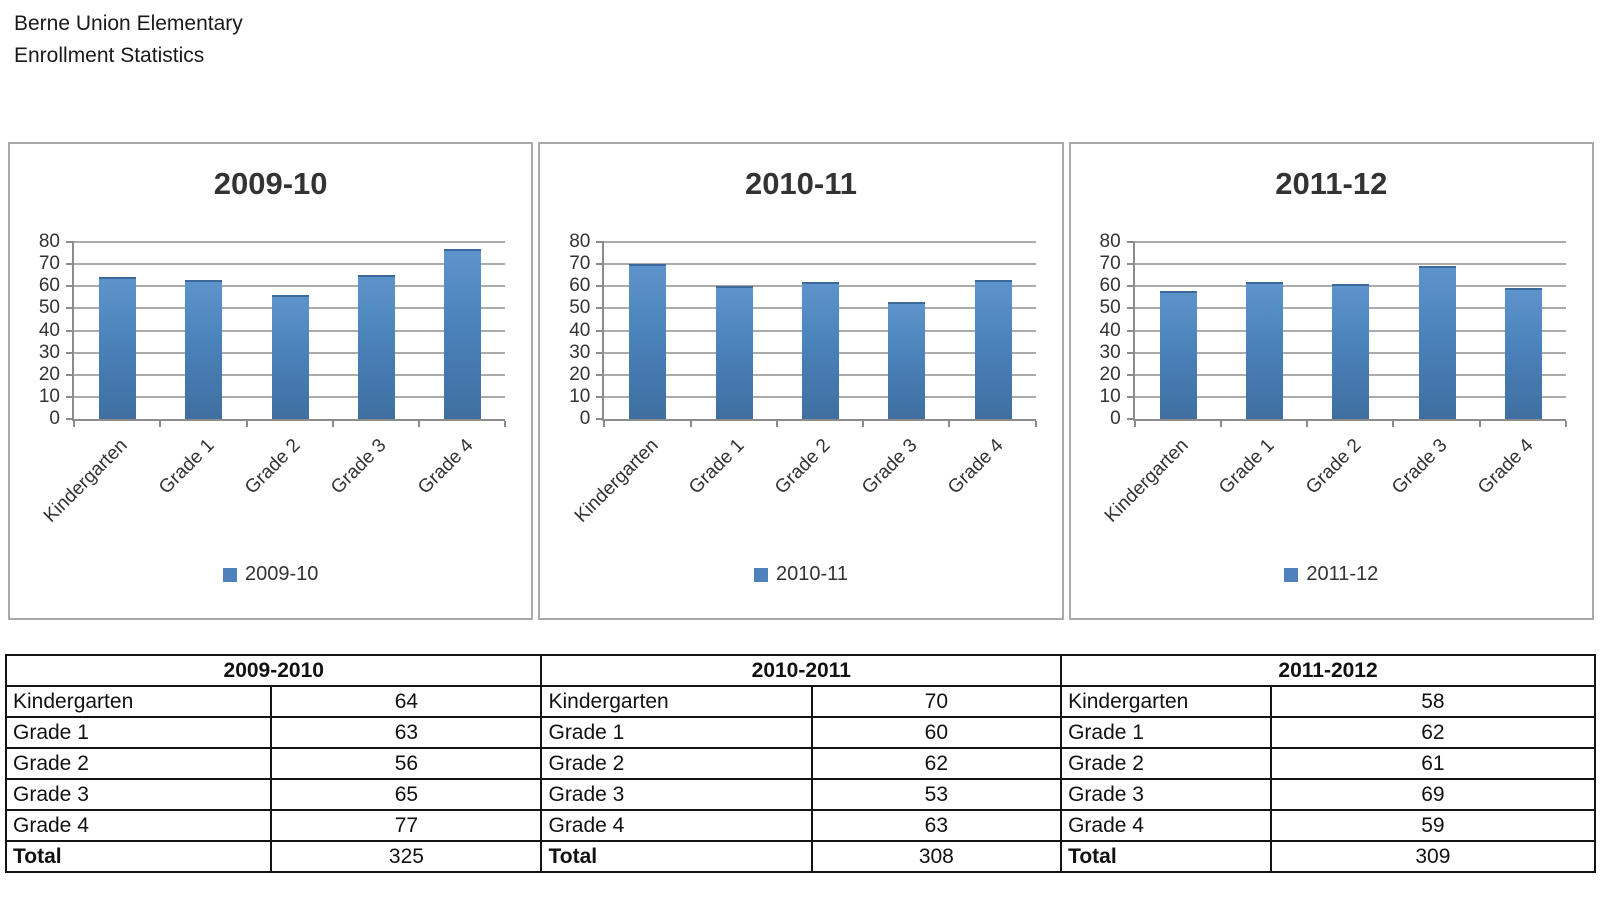  Describe the element at coordinates (286, 334) in the screenshot. I see `plot-area` at that location.